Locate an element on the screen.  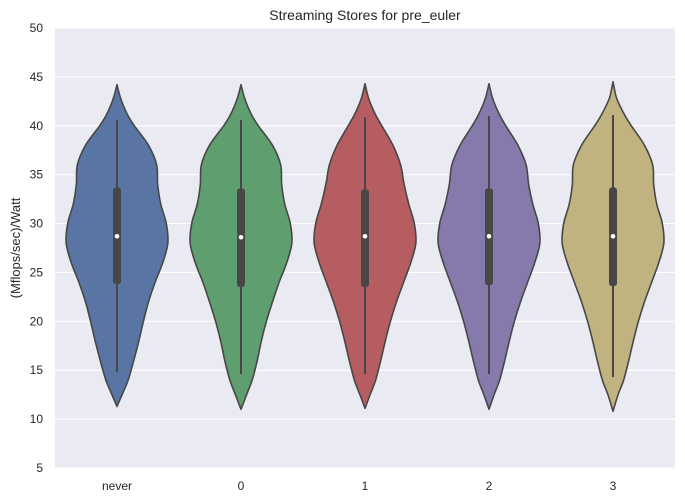
y-tick-label: 5 is located at coordinates (39, 468).